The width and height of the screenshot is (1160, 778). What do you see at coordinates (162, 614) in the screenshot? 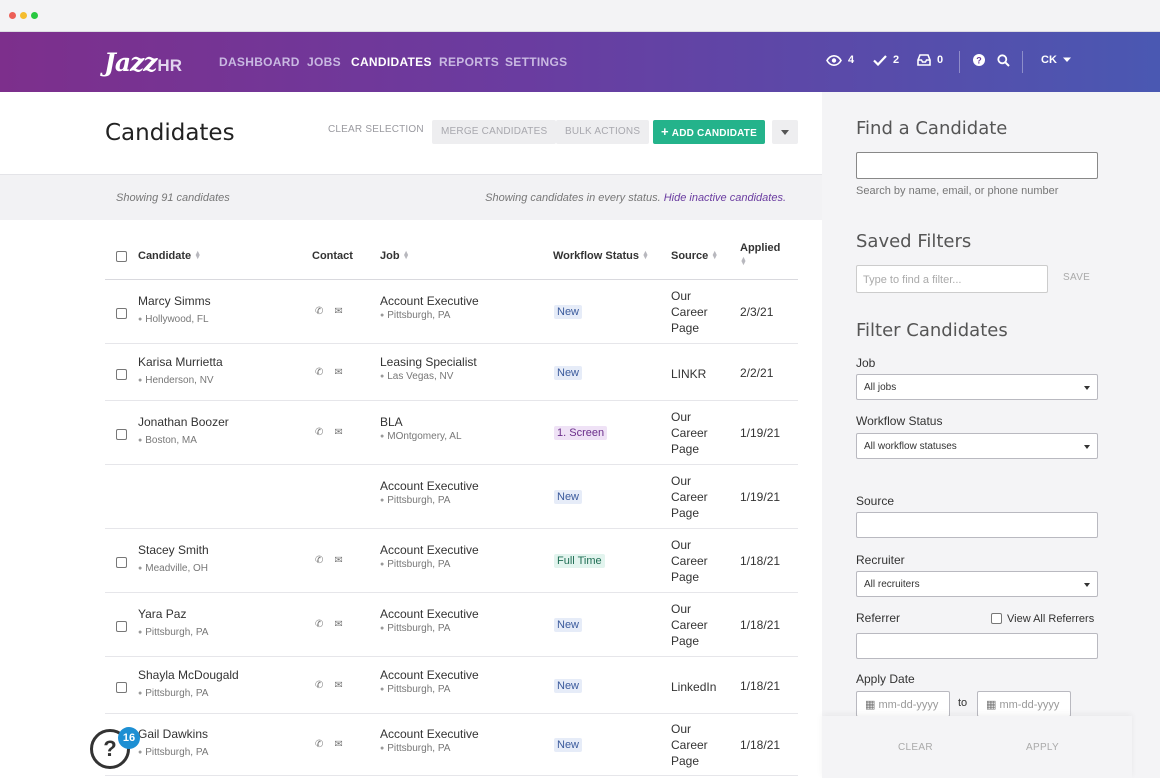
I see `candidate-name: Yara Paz` at bounding box center [162, 614].